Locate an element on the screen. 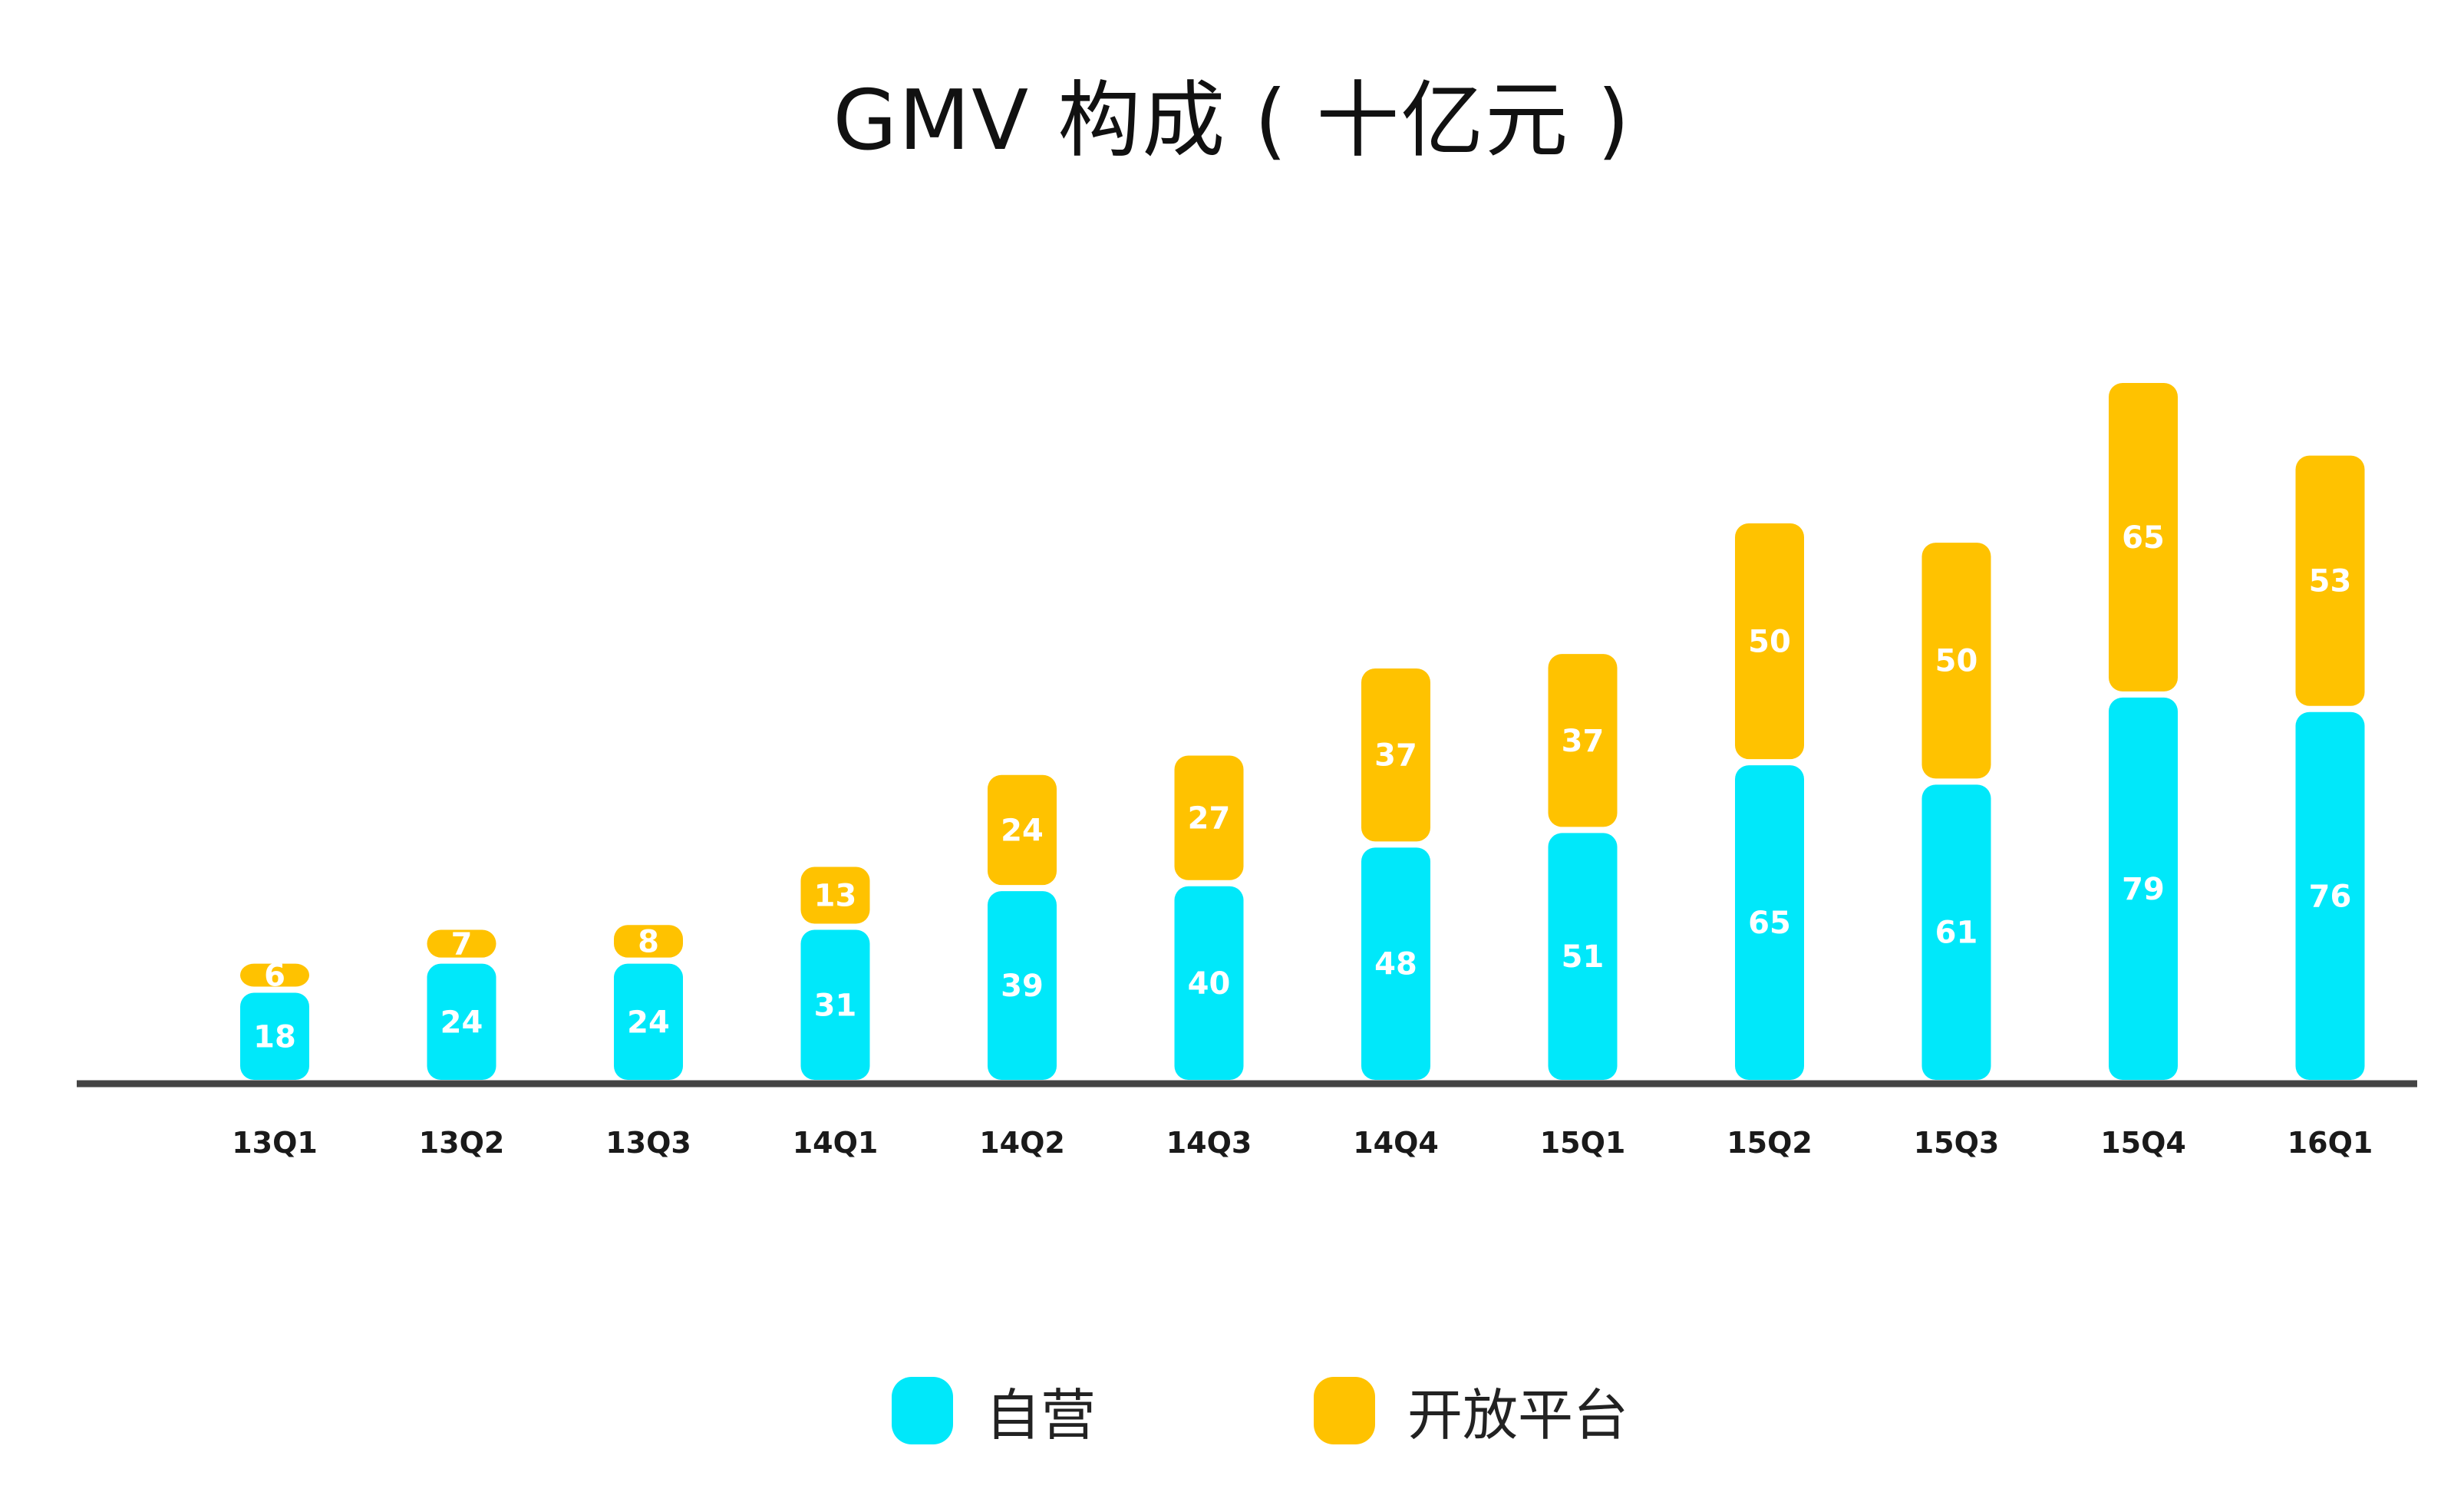 This screenshot has width=2464, height=1492. bar-open-platform-14Q2 is located at coordinates (1023, 830).